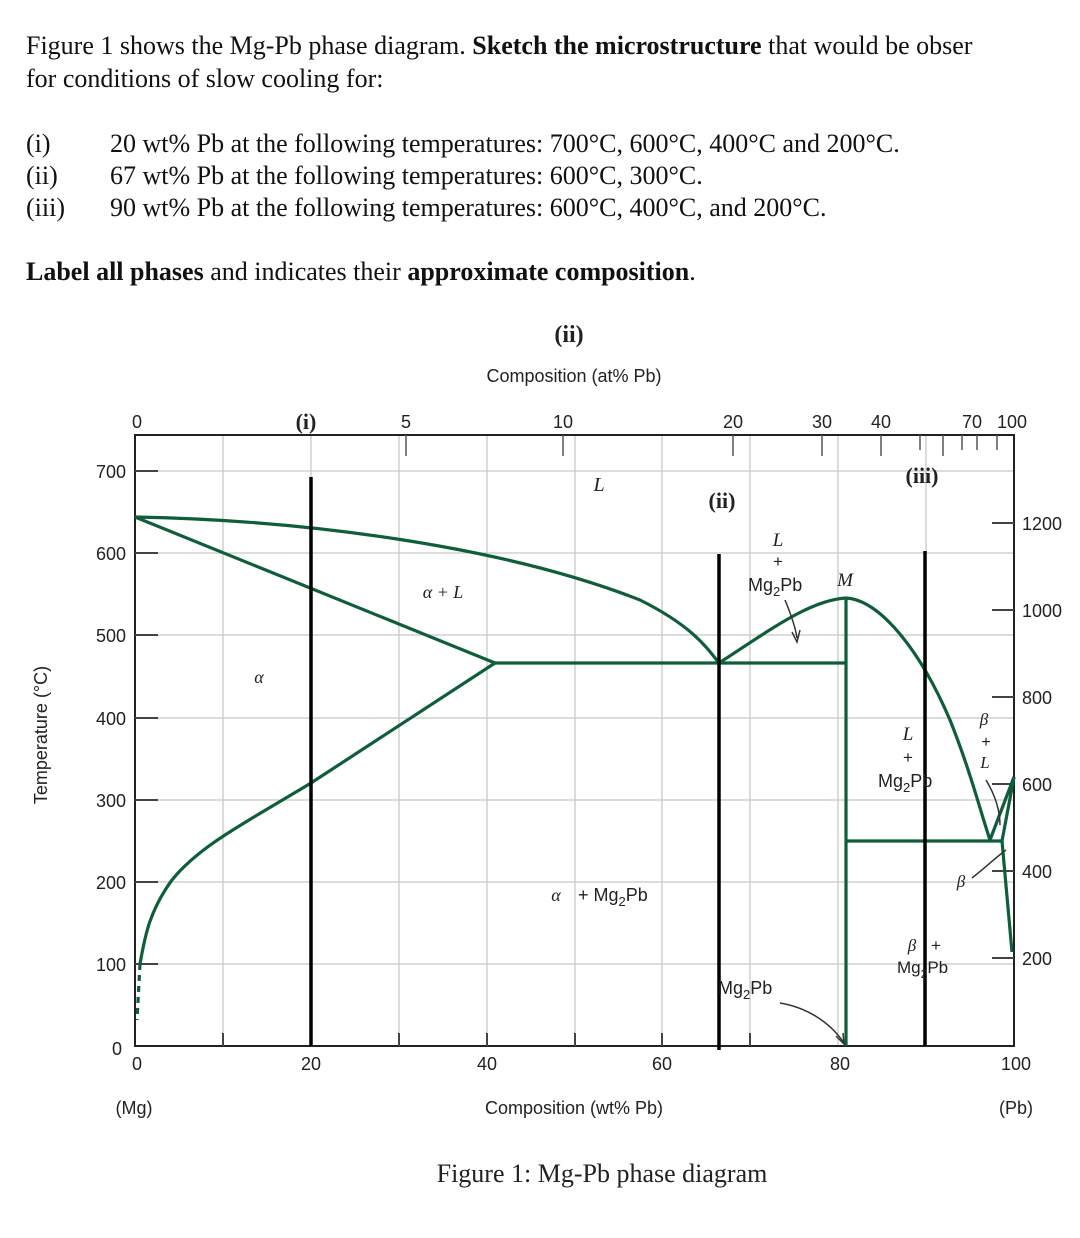  I want to click on solvus-alpha, so click(317, 813).